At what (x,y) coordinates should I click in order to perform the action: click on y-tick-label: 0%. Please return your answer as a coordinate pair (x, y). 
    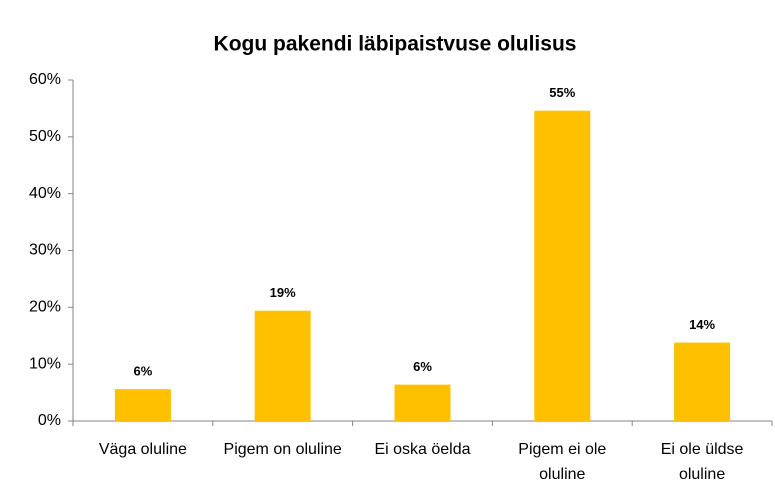
    Looking at the image, I should click on (49, 420).